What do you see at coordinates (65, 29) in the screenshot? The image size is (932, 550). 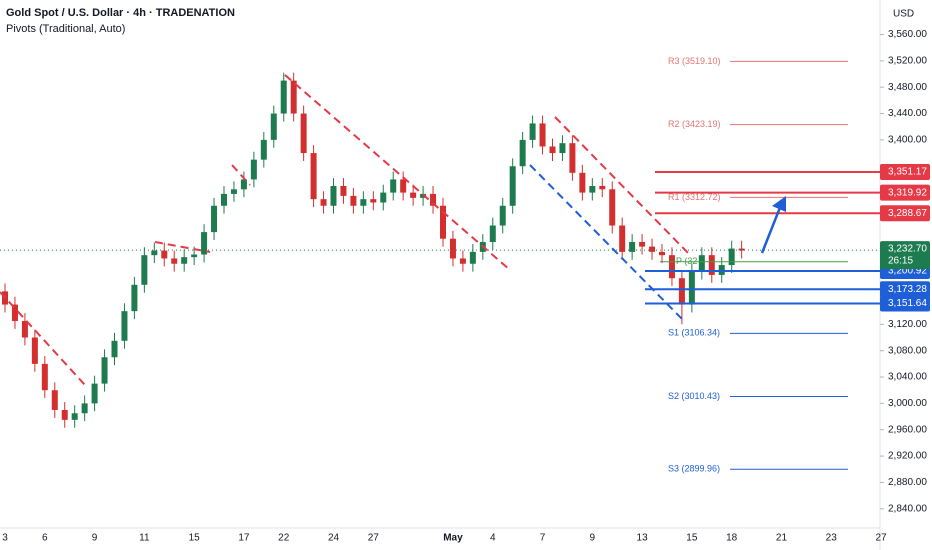 I see `subtitle: Pivots (Traditional, Auto)` at bounding box center [65, 29].